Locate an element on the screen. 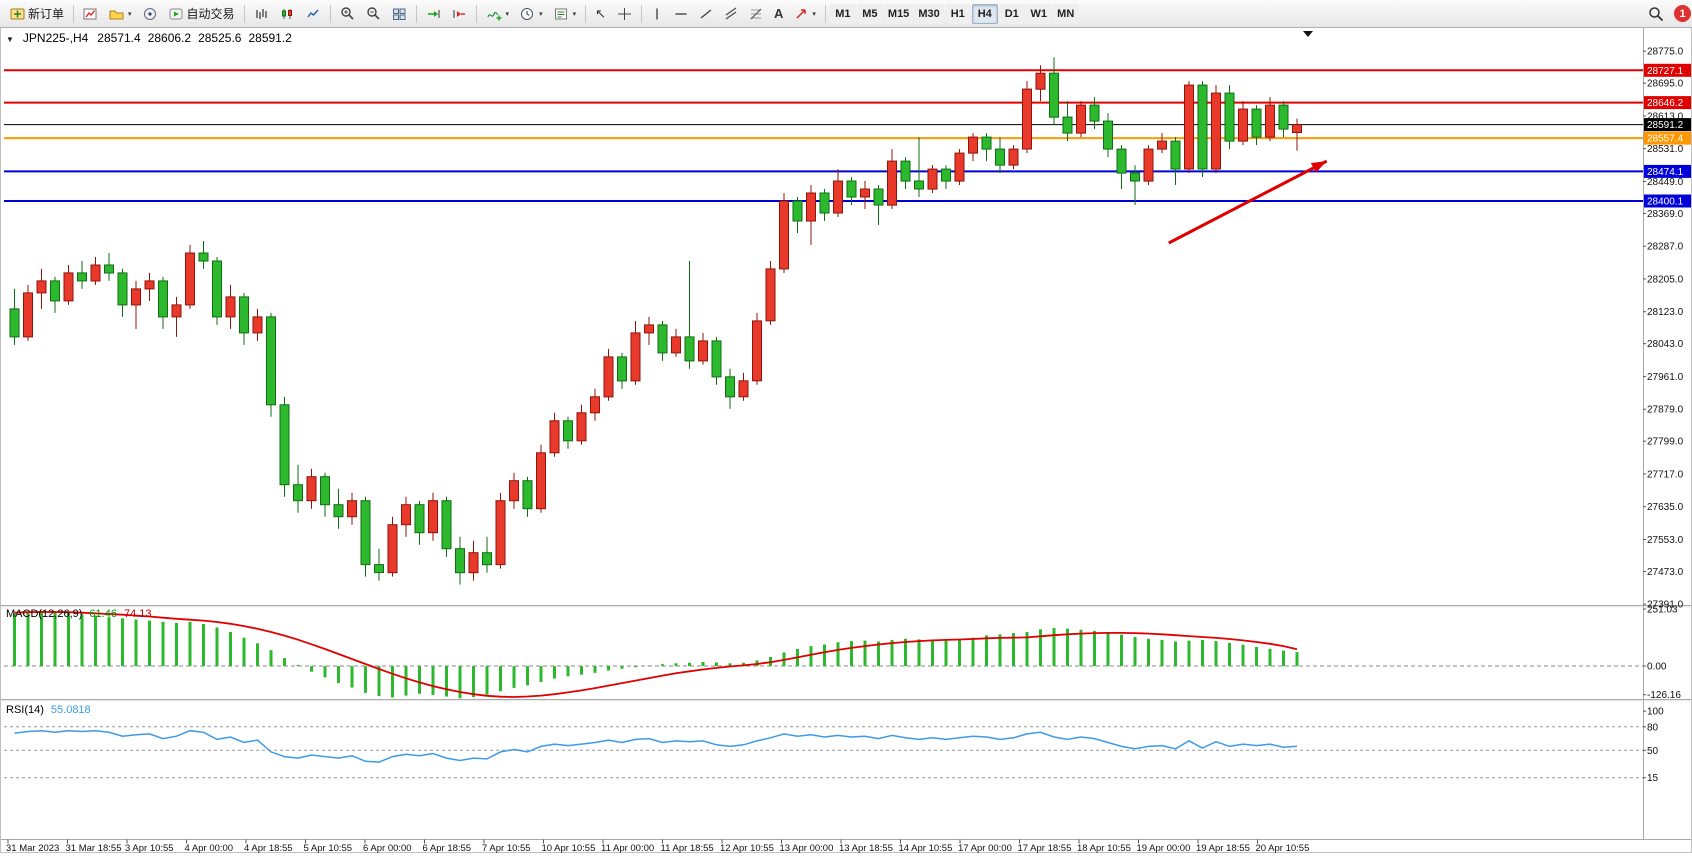 The width and height of the screenshot is (1692, 858). svg-text: -126.16 is located at coordinates (1664, 695).